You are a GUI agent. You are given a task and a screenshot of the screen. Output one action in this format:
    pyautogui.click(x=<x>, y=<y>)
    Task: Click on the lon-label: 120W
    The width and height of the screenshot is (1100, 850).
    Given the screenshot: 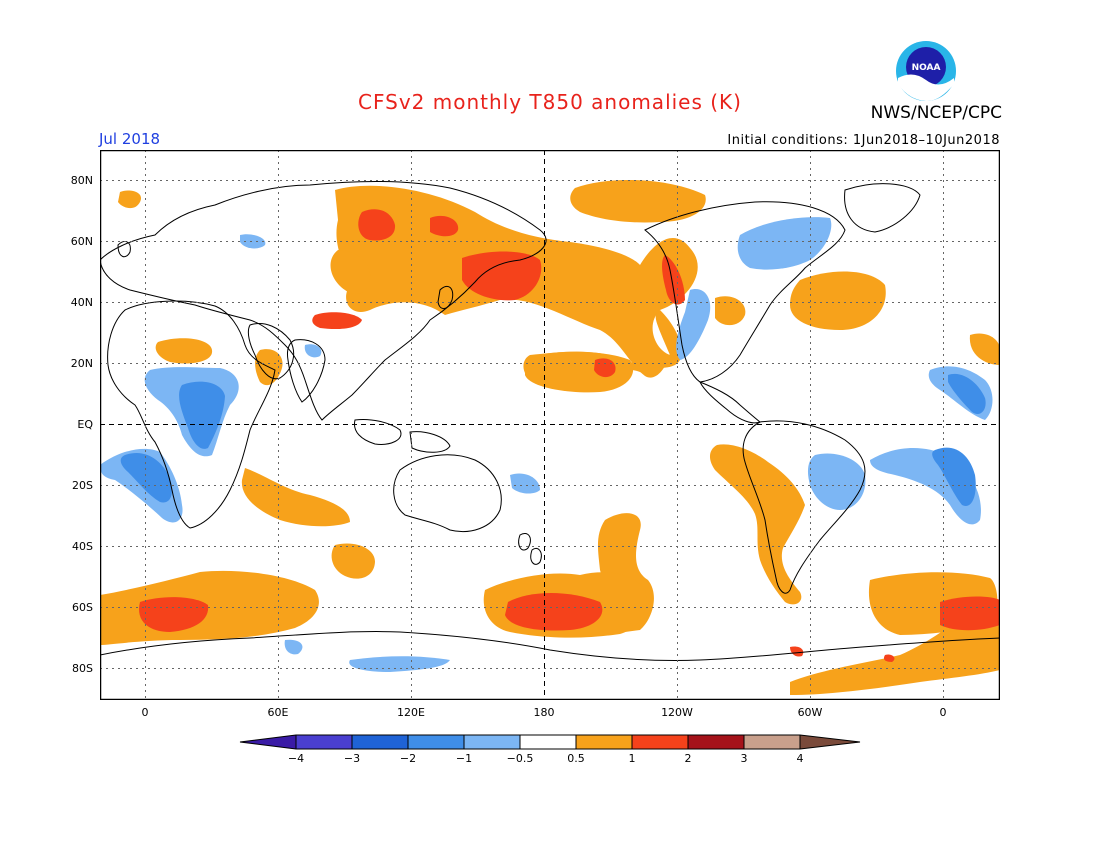 What is the action you would take?
    pyautogui.click(x=677, y=712)
    